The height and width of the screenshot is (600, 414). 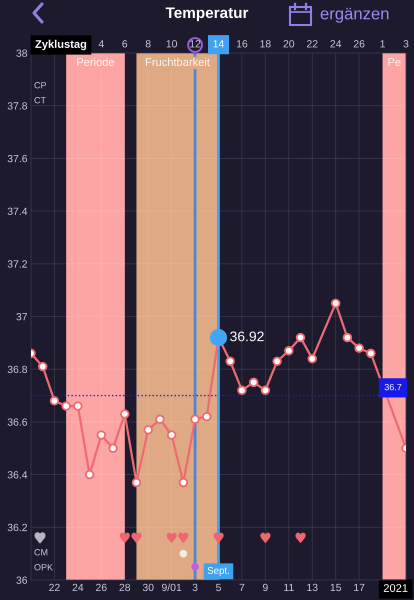 I want to click on data-label: 36.92, so click(x=247, y=336).